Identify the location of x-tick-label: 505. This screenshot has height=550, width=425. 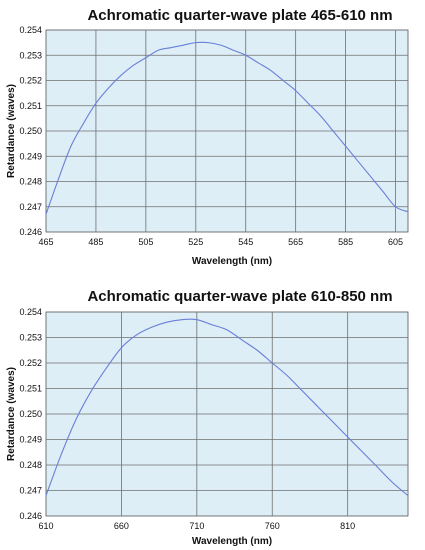
(145, 242).